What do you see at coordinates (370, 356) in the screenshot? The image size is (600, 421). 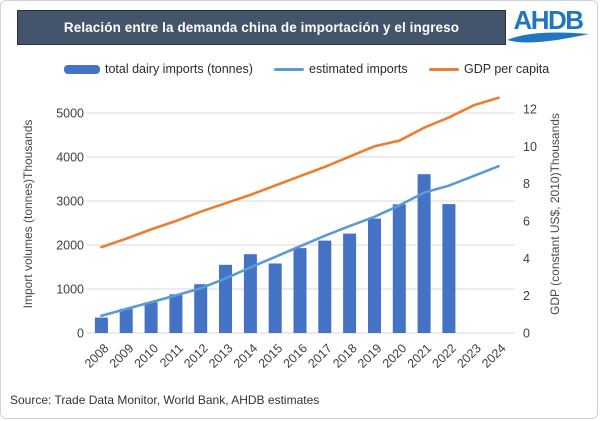 I see `x-axis-year-label: 2019` at bounding box center [370, 356].